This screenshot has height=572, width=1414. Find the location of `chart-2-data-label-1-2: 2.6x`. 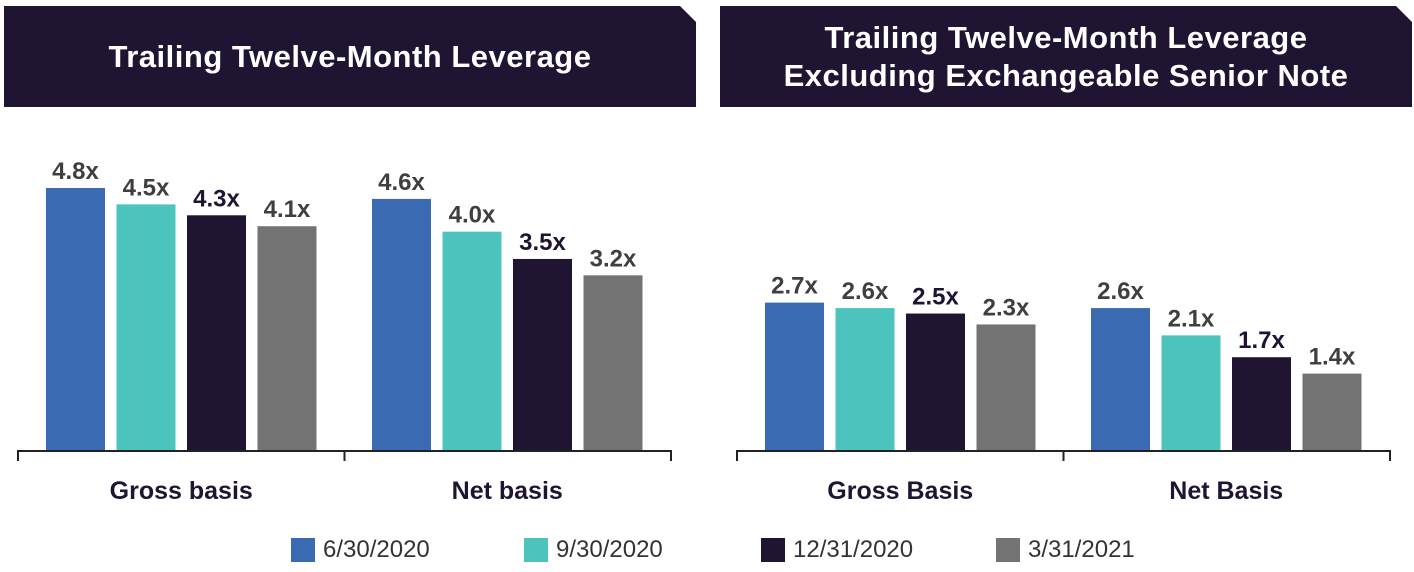

chart-2-data-label-1-2: 2.6x is located at coordinates (865, 291).